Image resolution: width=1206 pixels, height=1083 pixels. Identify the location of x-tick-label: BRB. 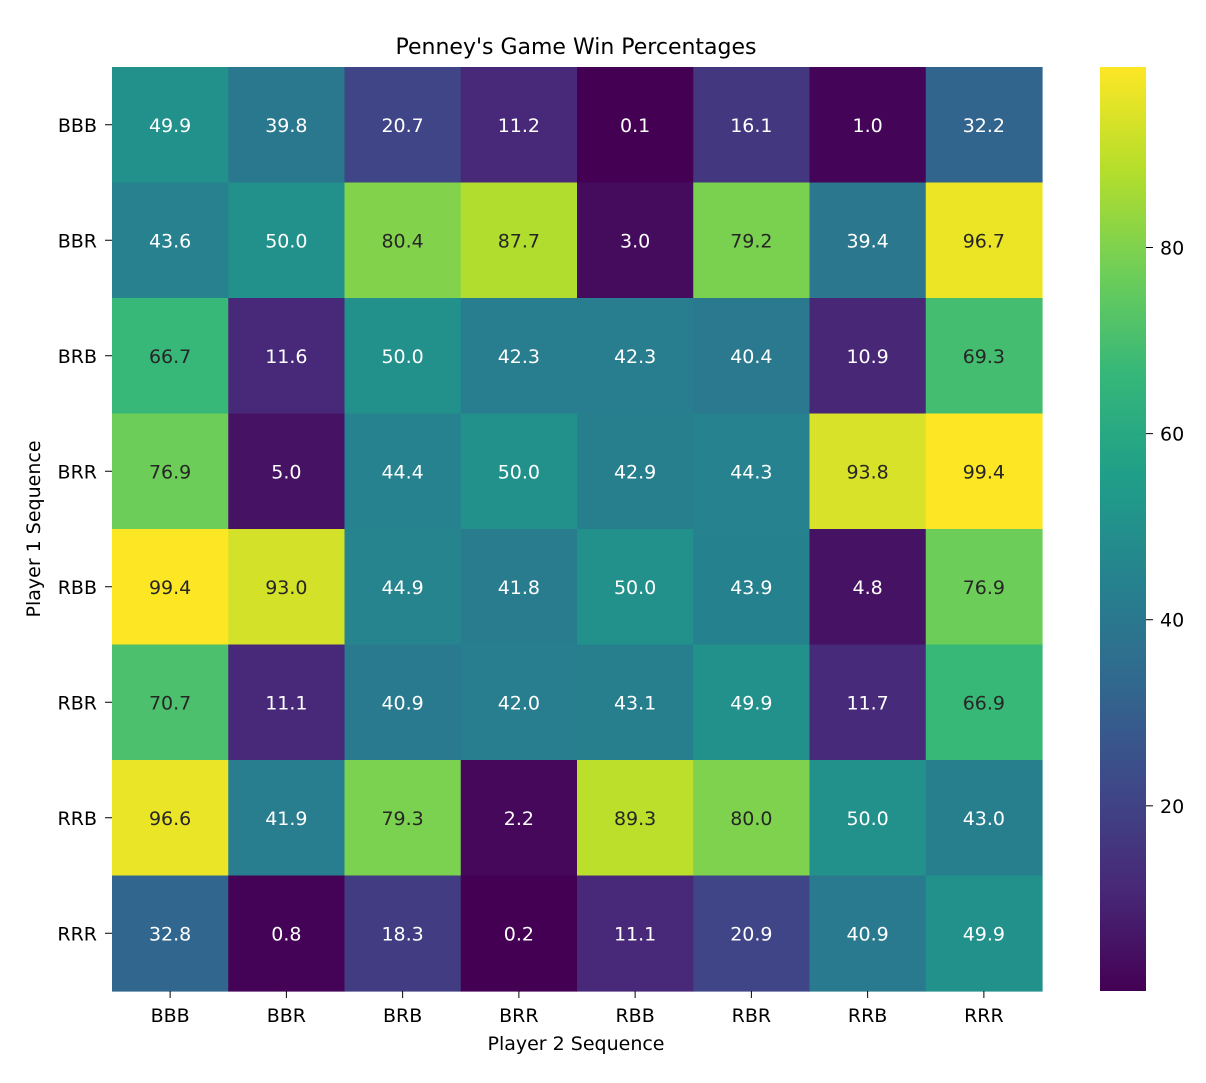
(402, 1016).